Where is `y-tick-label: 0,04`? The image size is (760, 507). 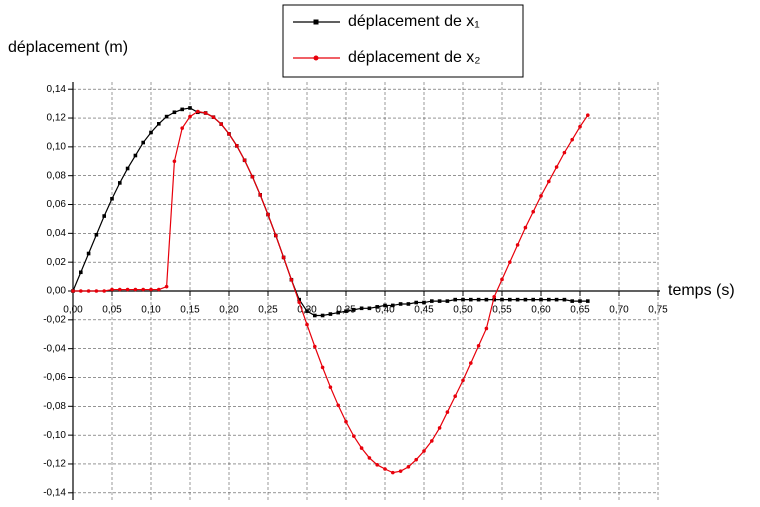 y-tick-label: 0,04 is located at coordinates (57, 233).